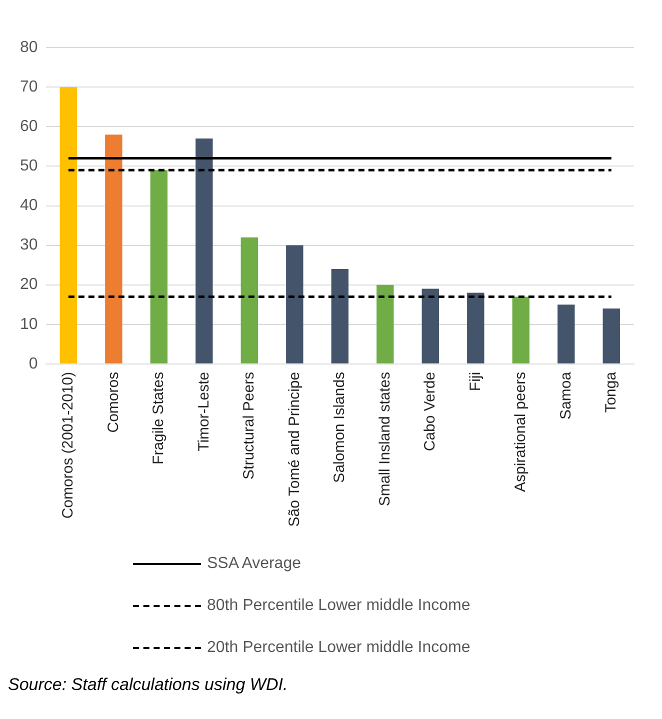  I want to click on y-tick-label: 80, so click(29, 47).